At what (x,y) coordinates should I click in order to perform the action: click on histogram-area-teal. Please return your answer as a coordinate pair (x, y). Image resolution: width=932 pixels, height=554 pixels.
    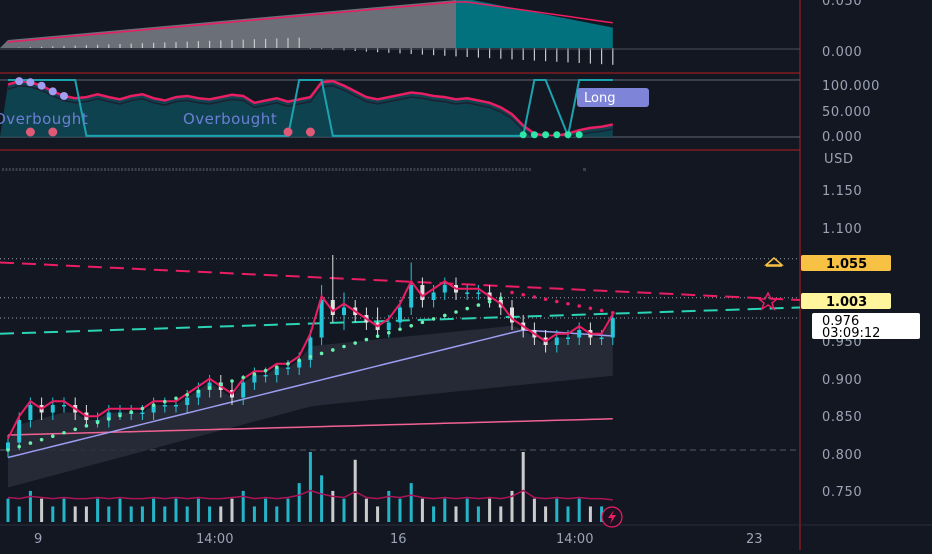
    Looking at the image, I should click on (534, 24).